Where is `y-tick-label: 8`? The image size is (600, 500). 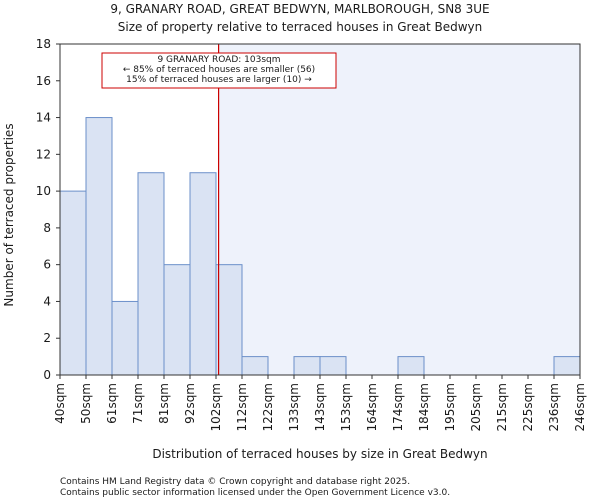
y-tick-label: 8 is located at coordinates (47, 228).